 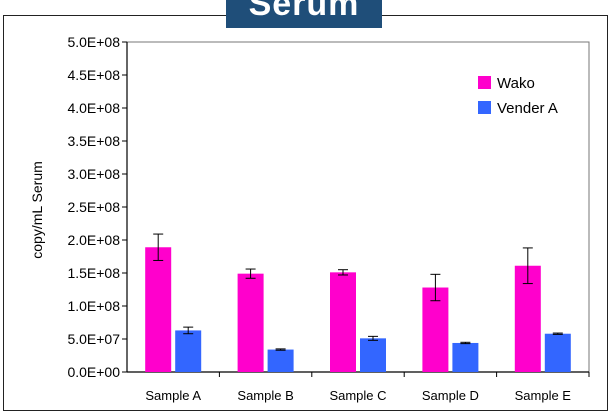 I want to click on y-tick-label: 5.0E+08, so click(x=93, y=42).